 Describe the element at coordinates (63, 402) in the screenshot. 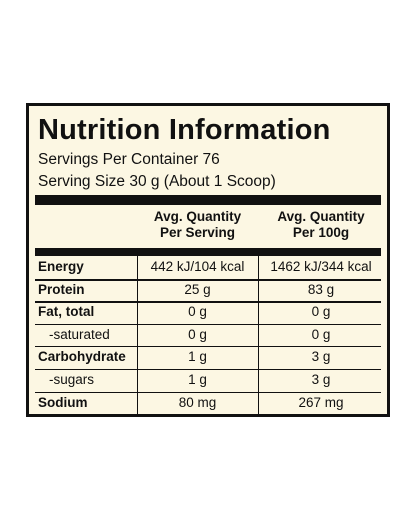

I see `row-label: Sodium` at that location.